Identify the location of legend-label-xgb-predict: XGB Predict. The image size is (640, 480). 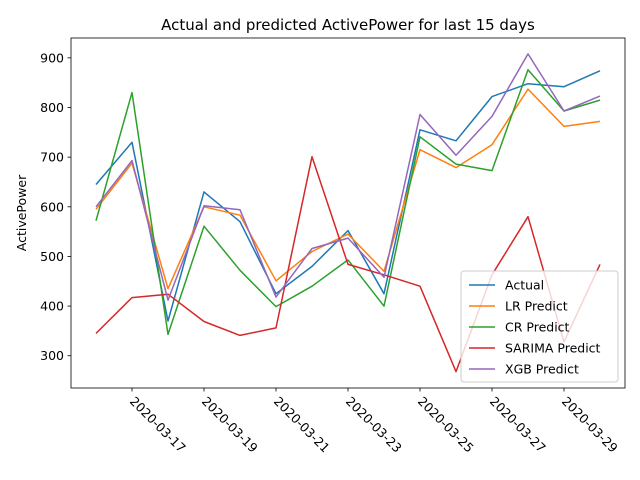
(542, 369).